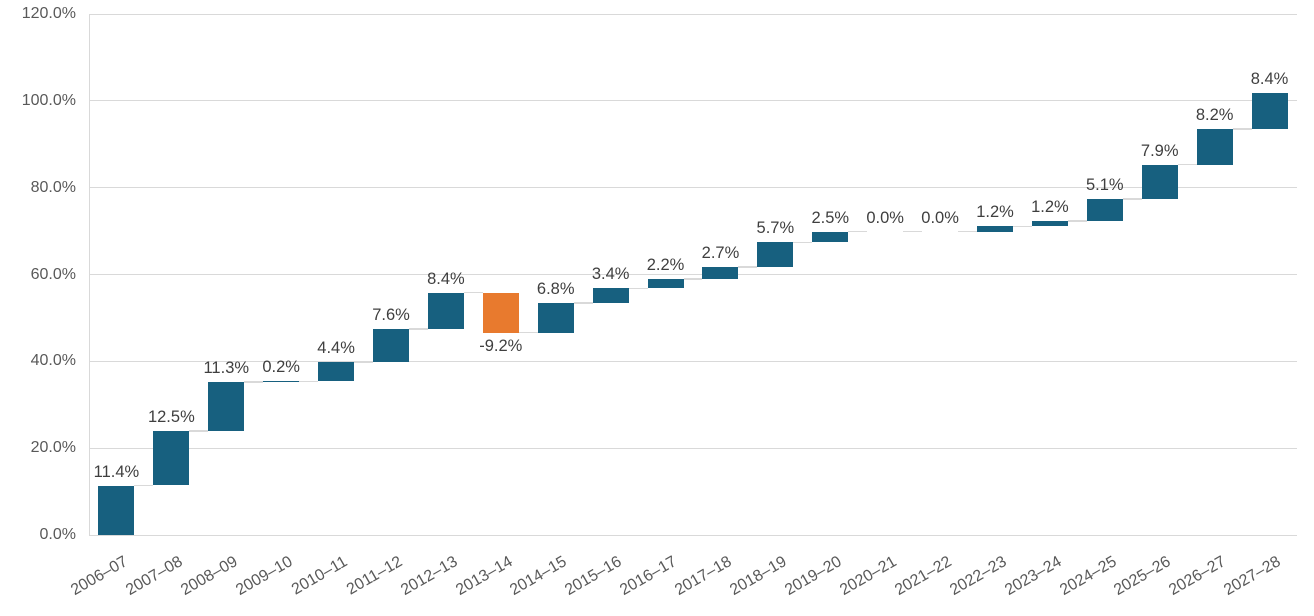 Image resolution: width=1314 pixels, height=616 pixels. I want to click on x-axis-tick-label: 2026–27, so click(1197, 576).